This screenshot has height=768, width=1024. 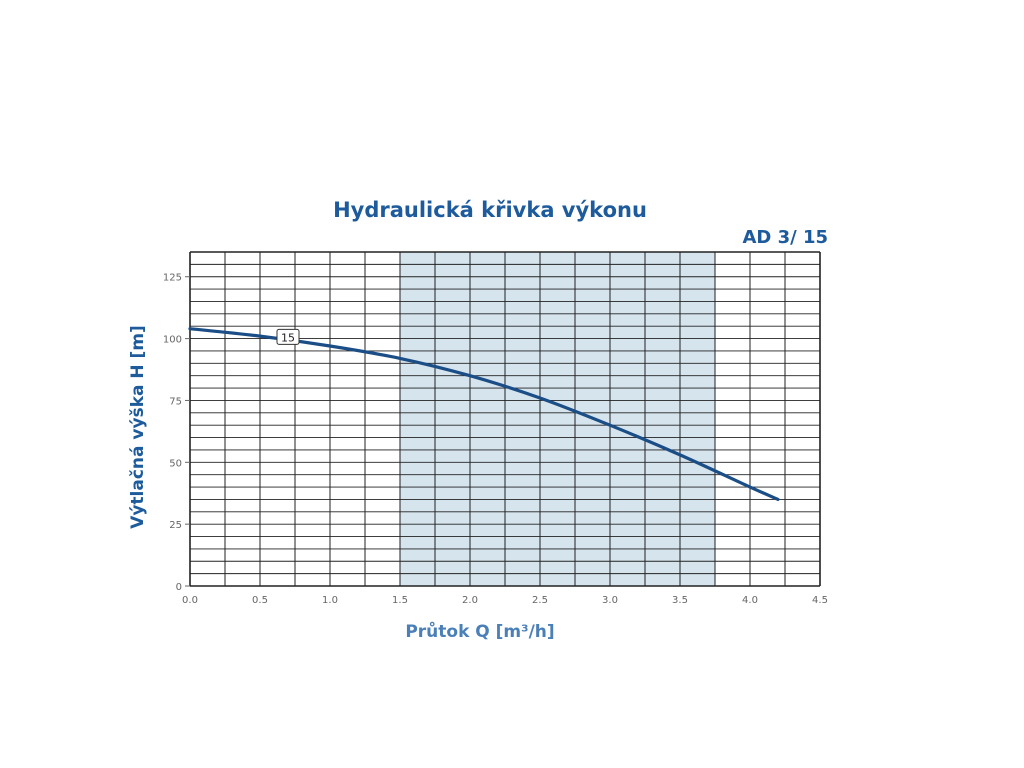 What do you see at coordinates (400, 600) in the screenshot?
I see `x-tick-label: 1.5` at bounding box center [400, 600].